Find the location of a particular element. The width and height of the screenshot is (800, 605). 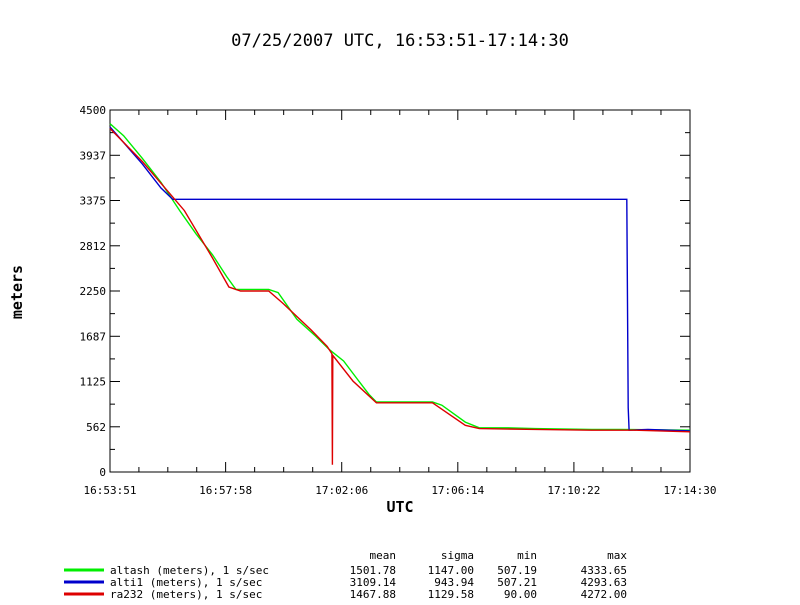

x-tick-label: 17:02:06 is located at coordinates (341, 490).